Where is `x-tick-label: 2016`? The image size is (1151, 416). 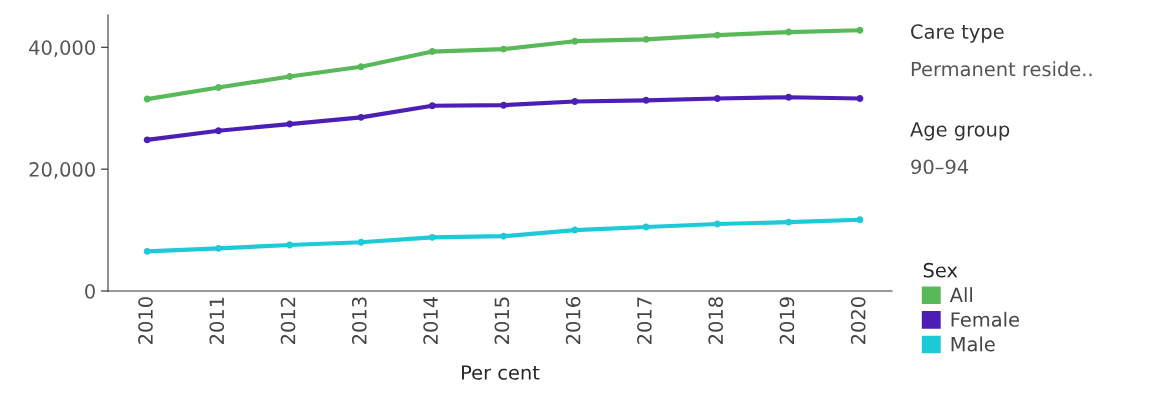
x-tick-label: 2016 is located at coordinates (573, 320).